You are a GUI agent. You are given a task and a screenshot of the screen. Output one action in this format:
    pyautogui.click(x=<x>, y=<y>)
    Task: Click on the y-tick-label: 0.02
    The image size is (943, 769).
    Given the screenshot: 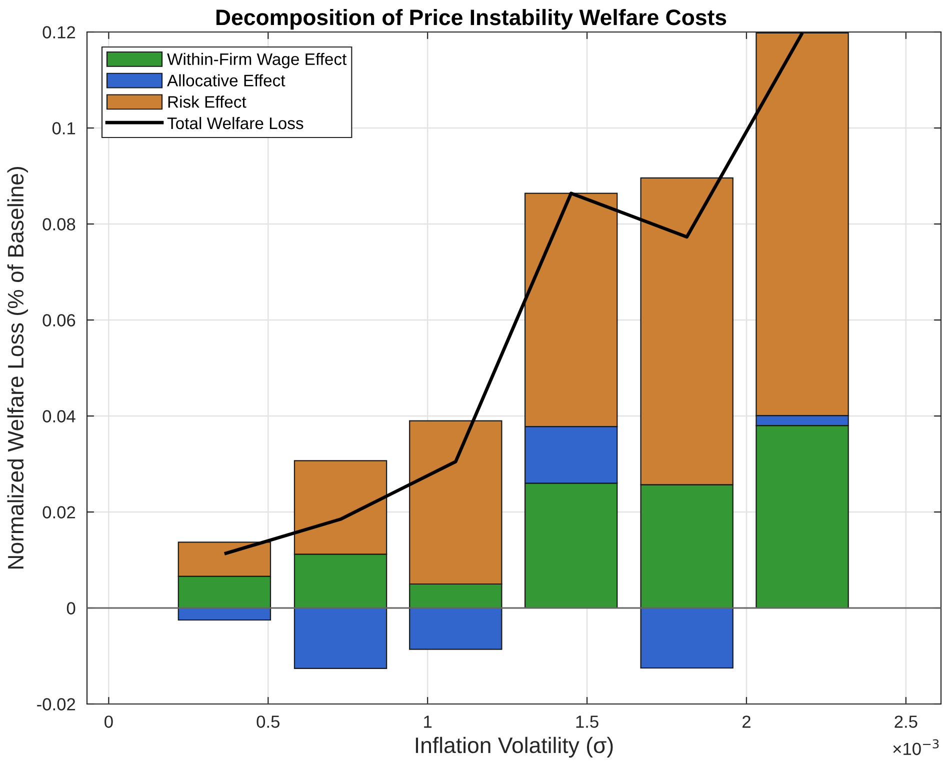 What is the action you would take?
    pyautogui.click(x=59, y=512)
    